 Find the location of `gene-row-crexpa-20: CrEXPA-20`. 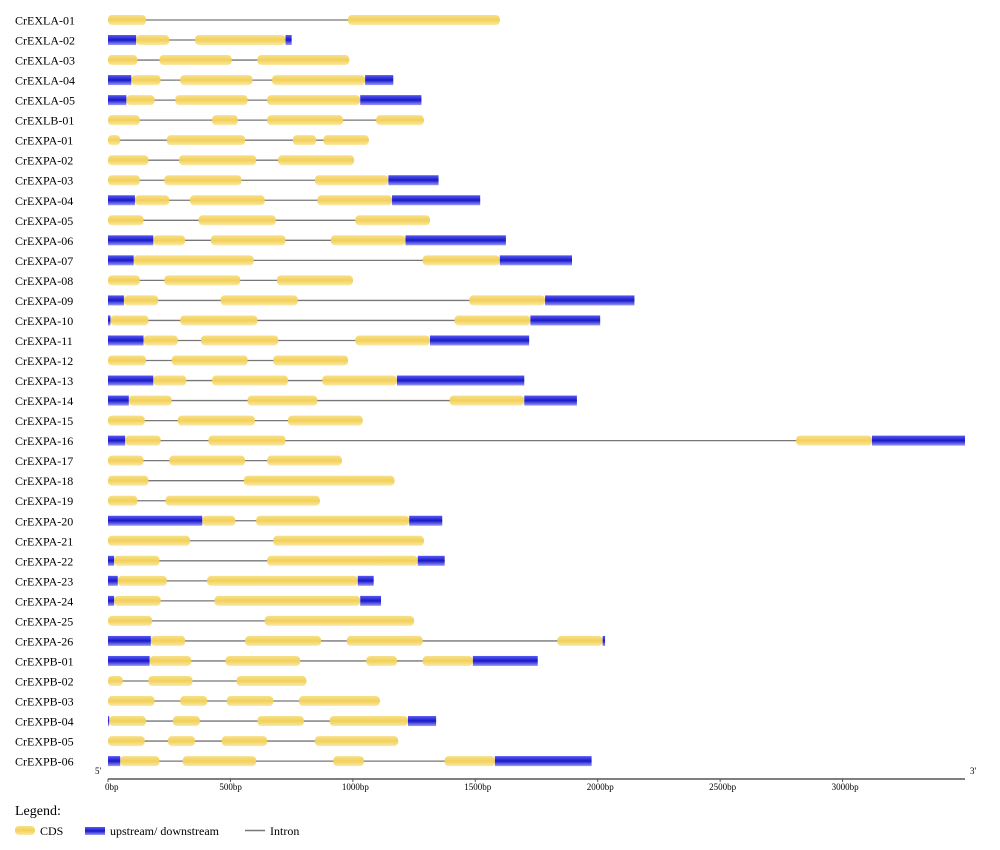

gene-row-crexpa-20: CrEXPA-20 is located at coordinates (229, 521).